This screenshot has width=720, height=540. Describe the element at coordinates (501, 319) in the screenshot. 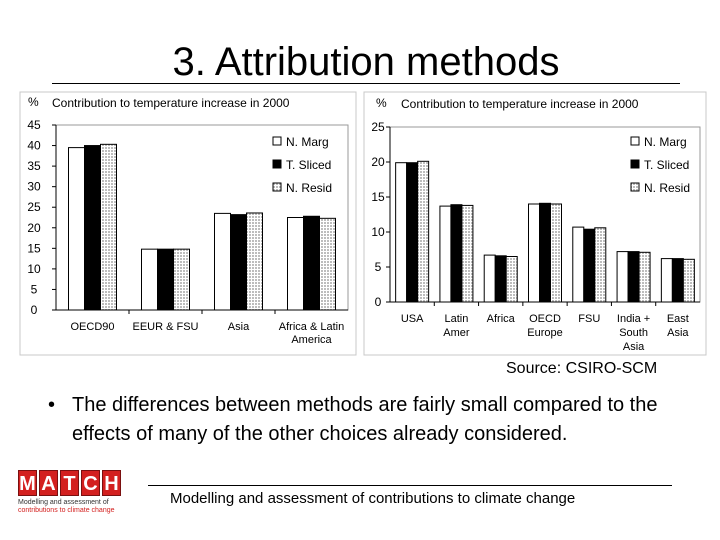

I see `x-tick-label: Africa` at that location.